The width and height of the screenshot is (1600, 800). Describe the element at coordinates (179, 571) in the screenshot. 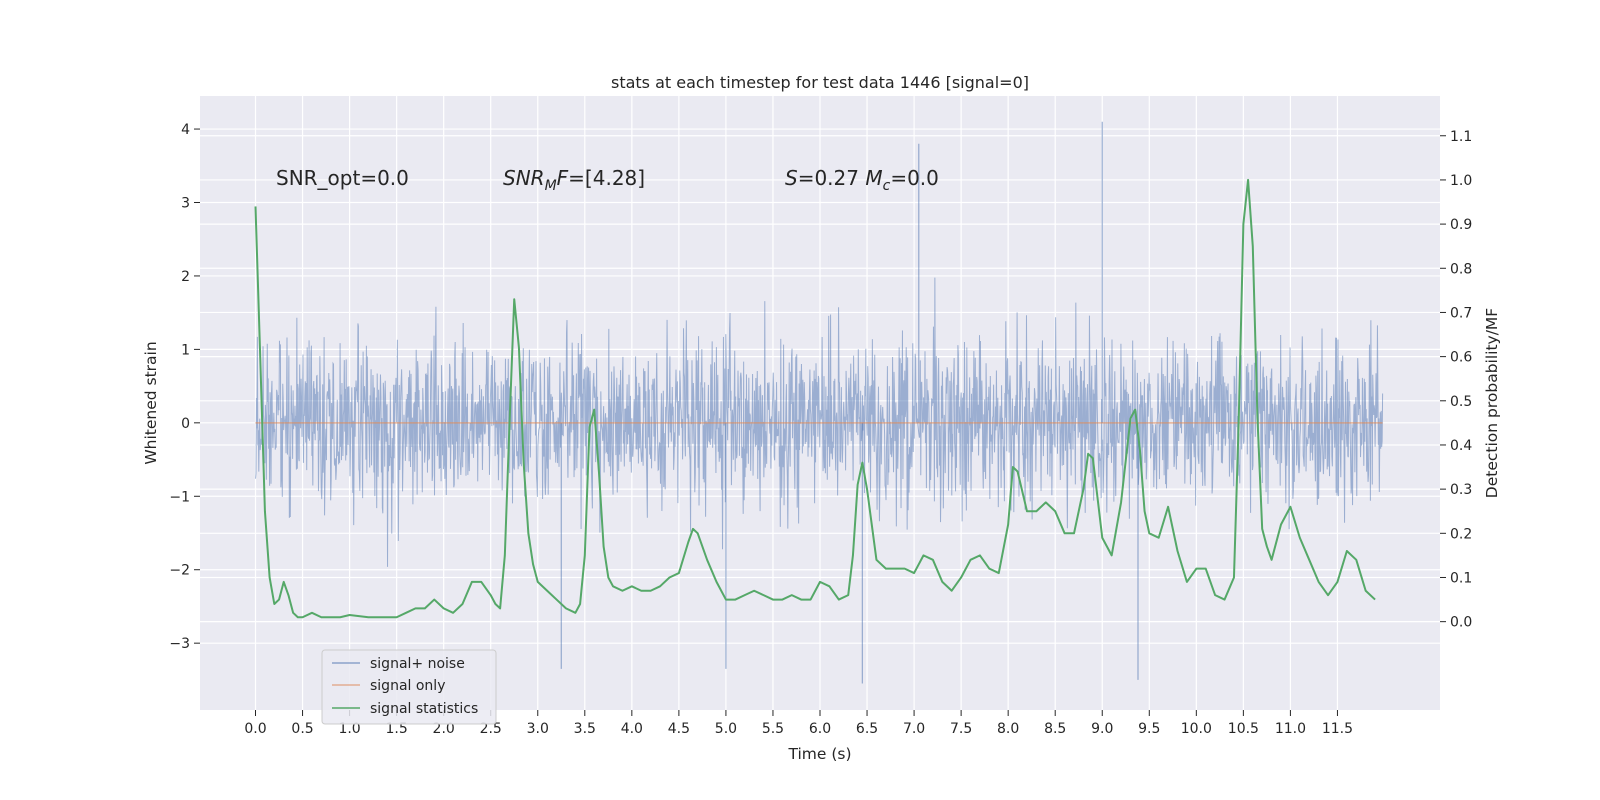

I see `y-left-tick-label: −2` at that location.